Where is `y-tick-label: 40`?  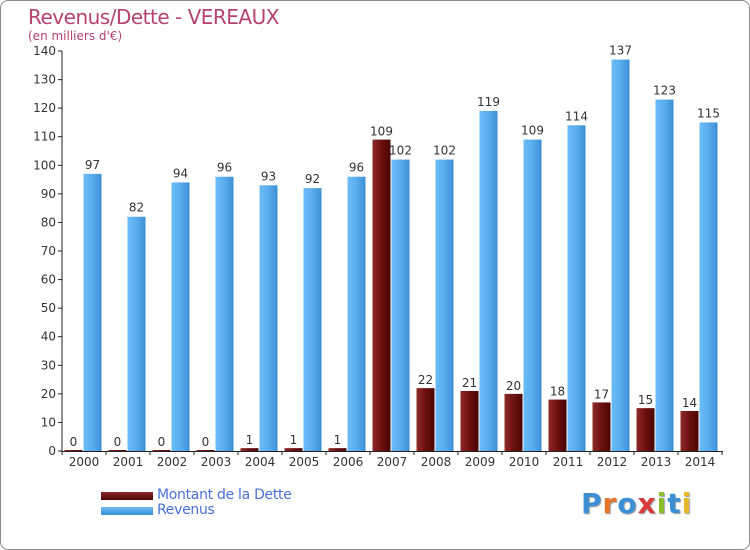 y-tick-label: 40 is located at coordinates (48, 337).